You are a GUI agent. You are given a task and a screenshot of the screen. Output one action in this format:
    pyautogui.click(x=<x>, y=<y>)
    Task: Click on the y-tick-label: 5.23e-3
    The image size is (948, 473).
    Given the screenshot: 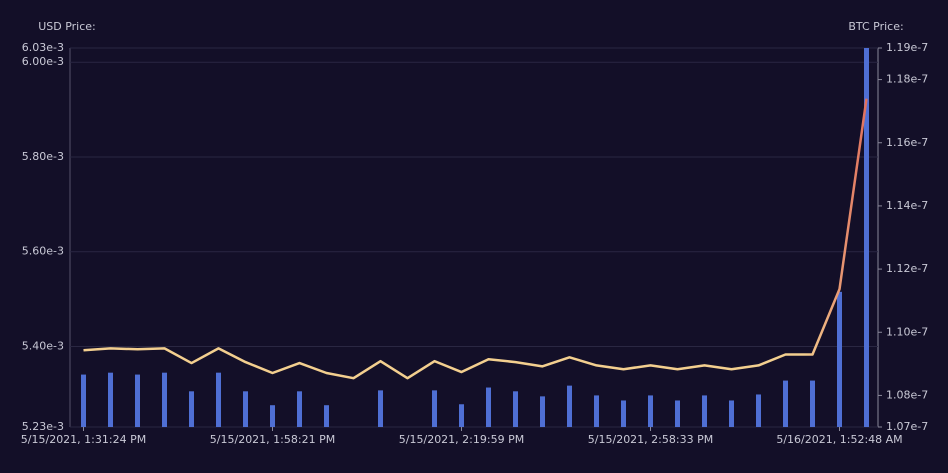 What is the action you would take?
    pyautogui.click(x=43, y=426)
    